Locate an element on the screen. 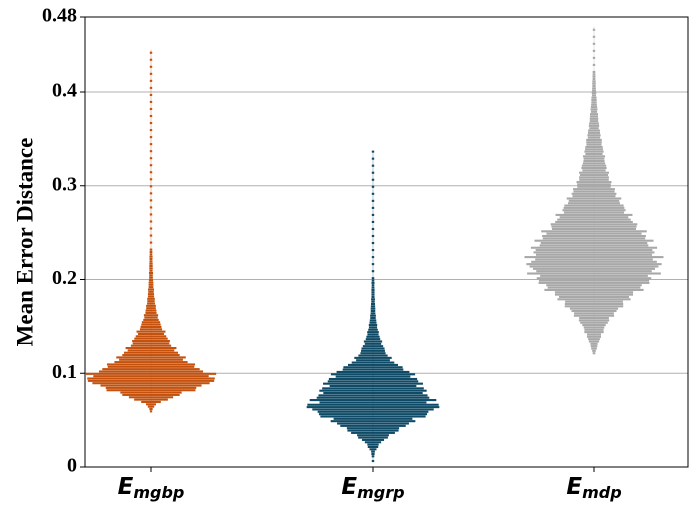 This screenshot has width=698, height=511. x-tick-label-1: Emgrp is located at coordinates (372, 488).